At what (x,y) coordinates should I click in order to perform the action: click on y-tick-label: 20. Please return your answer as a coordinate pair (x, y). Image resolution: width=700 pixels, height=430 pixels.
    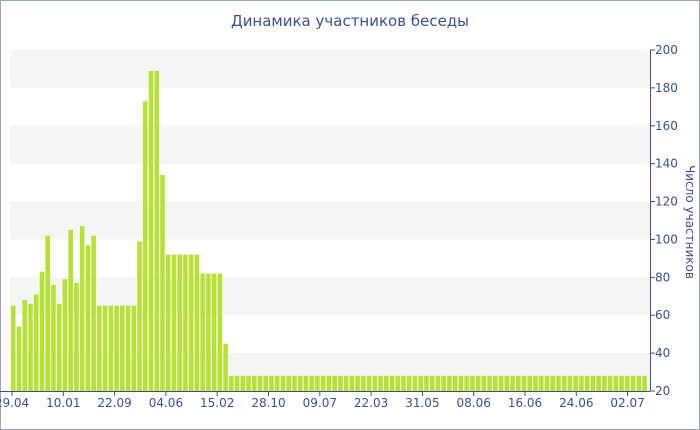
    Looking at the image, I should click on (662, 391).